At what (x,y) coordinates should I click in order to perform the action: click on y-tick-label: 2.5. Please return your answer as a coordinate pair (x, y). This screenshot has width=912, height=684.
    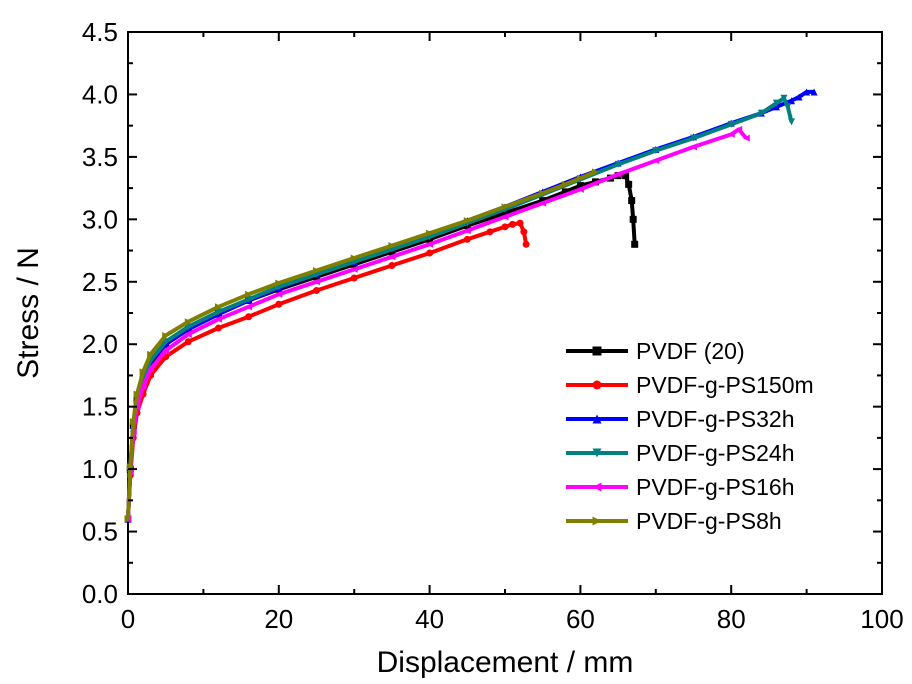
    Looking at the image, I should click on (100, 282).